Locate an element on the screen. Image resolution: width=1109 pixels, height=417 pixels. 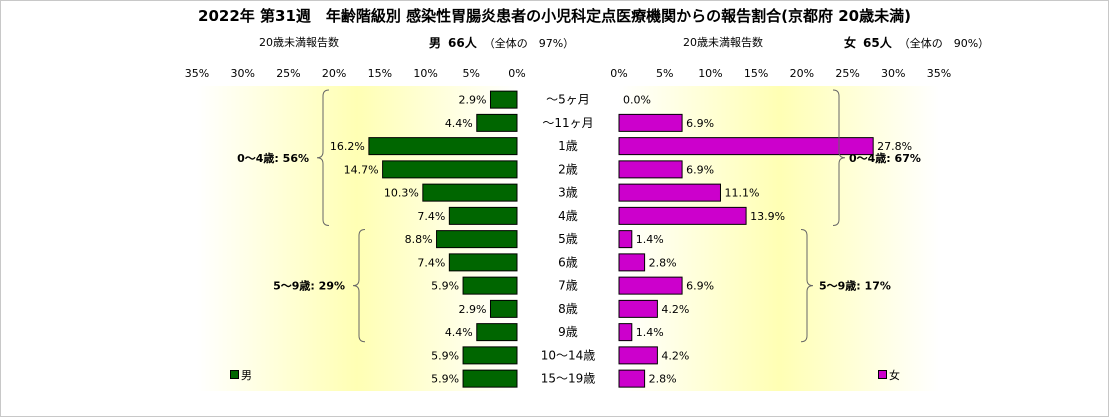
female-x-tick-label: 10% is located at coordinates (710, 73).